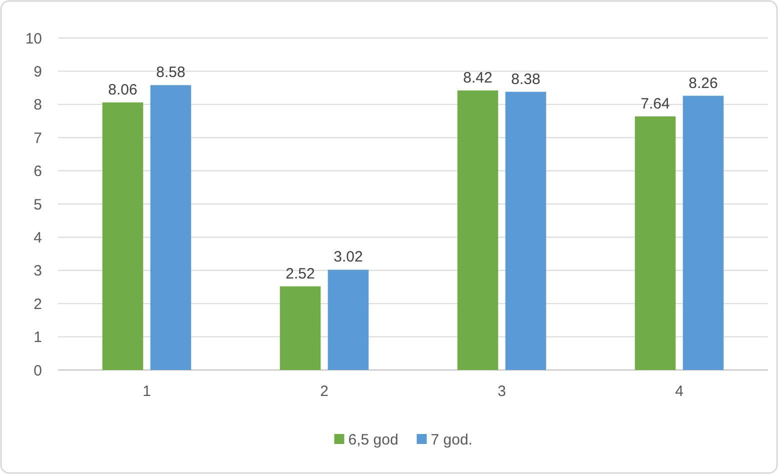 This screenshot has width=778, height=474. I want to click on y-tick-label: 0, so click(38, 371).